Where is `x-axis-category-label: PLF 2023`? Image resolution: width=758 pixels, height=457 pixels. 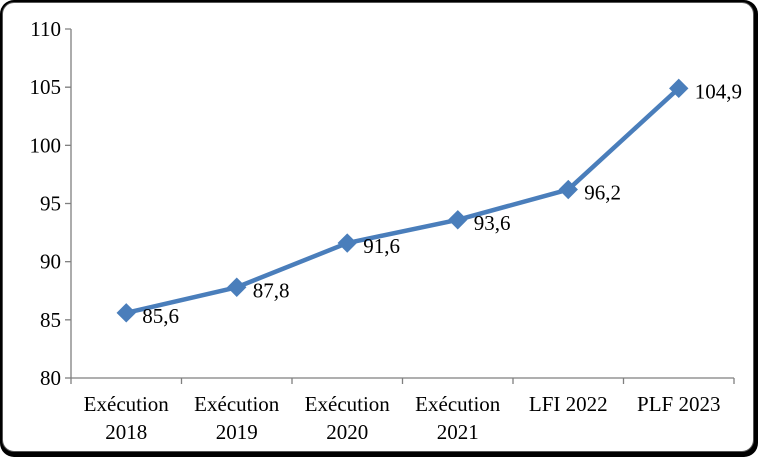
x-axis-category-label: PLF 2023 is located at coordinates (678, 404).